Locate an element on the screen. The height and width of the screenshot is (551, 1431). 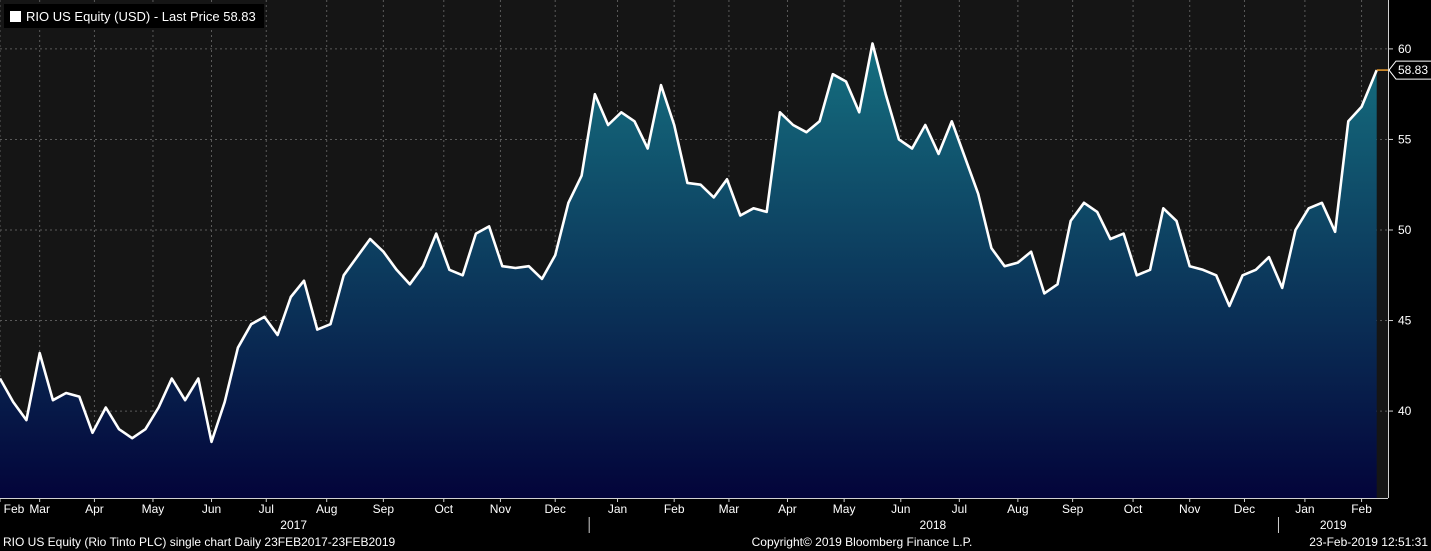
last-price-tag is located at coordinates (1409, 70).